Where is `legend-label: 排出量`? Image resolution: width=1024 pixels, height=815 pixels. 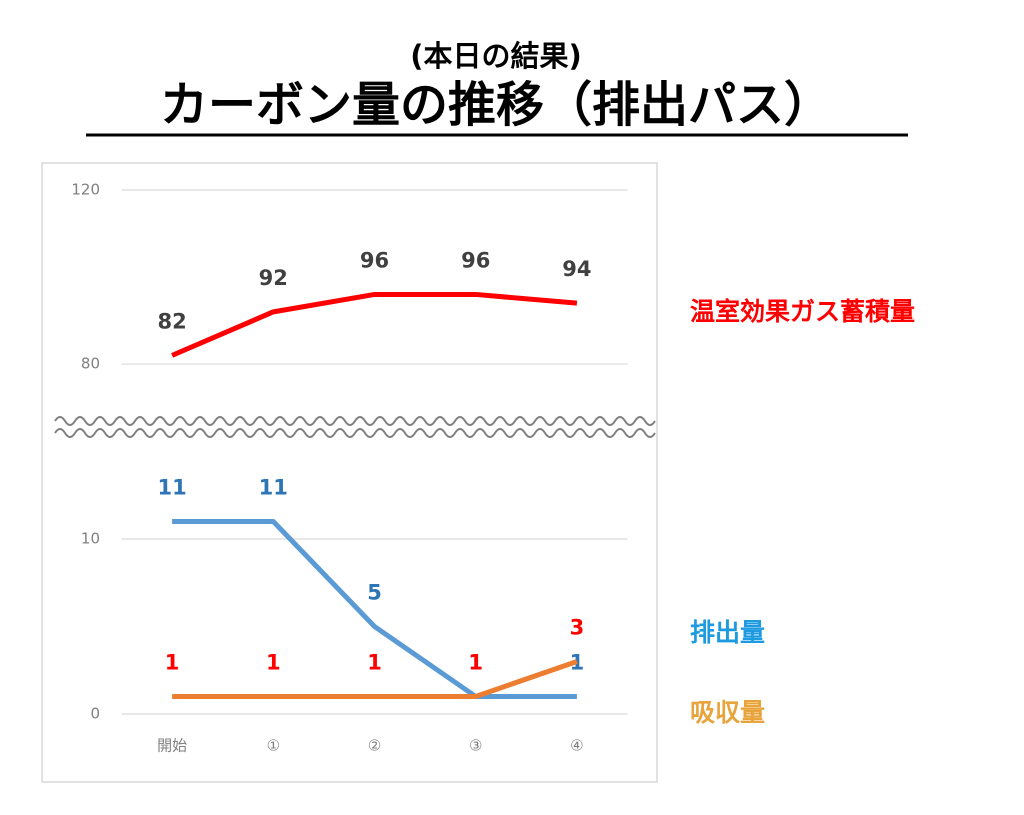
legend-label: 排出量 is located at coordinates (727, 632).